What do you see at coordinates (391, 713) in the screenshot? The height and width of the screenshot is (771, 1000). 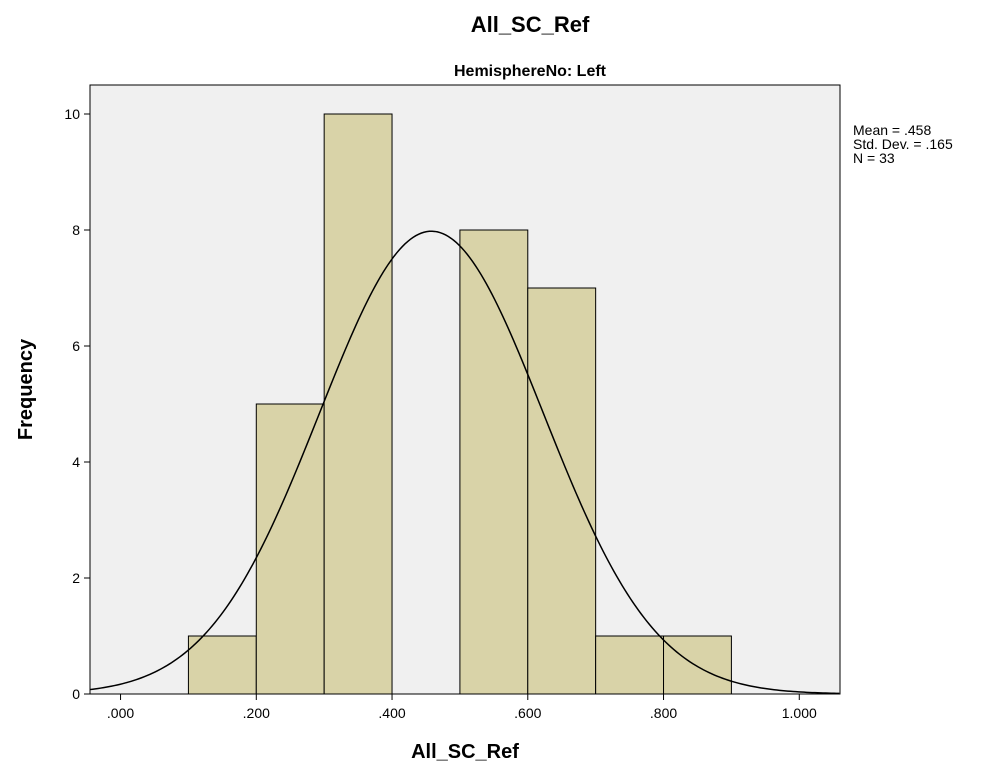 I see `x-tick-label: .400` at bounding box center [391, 713].